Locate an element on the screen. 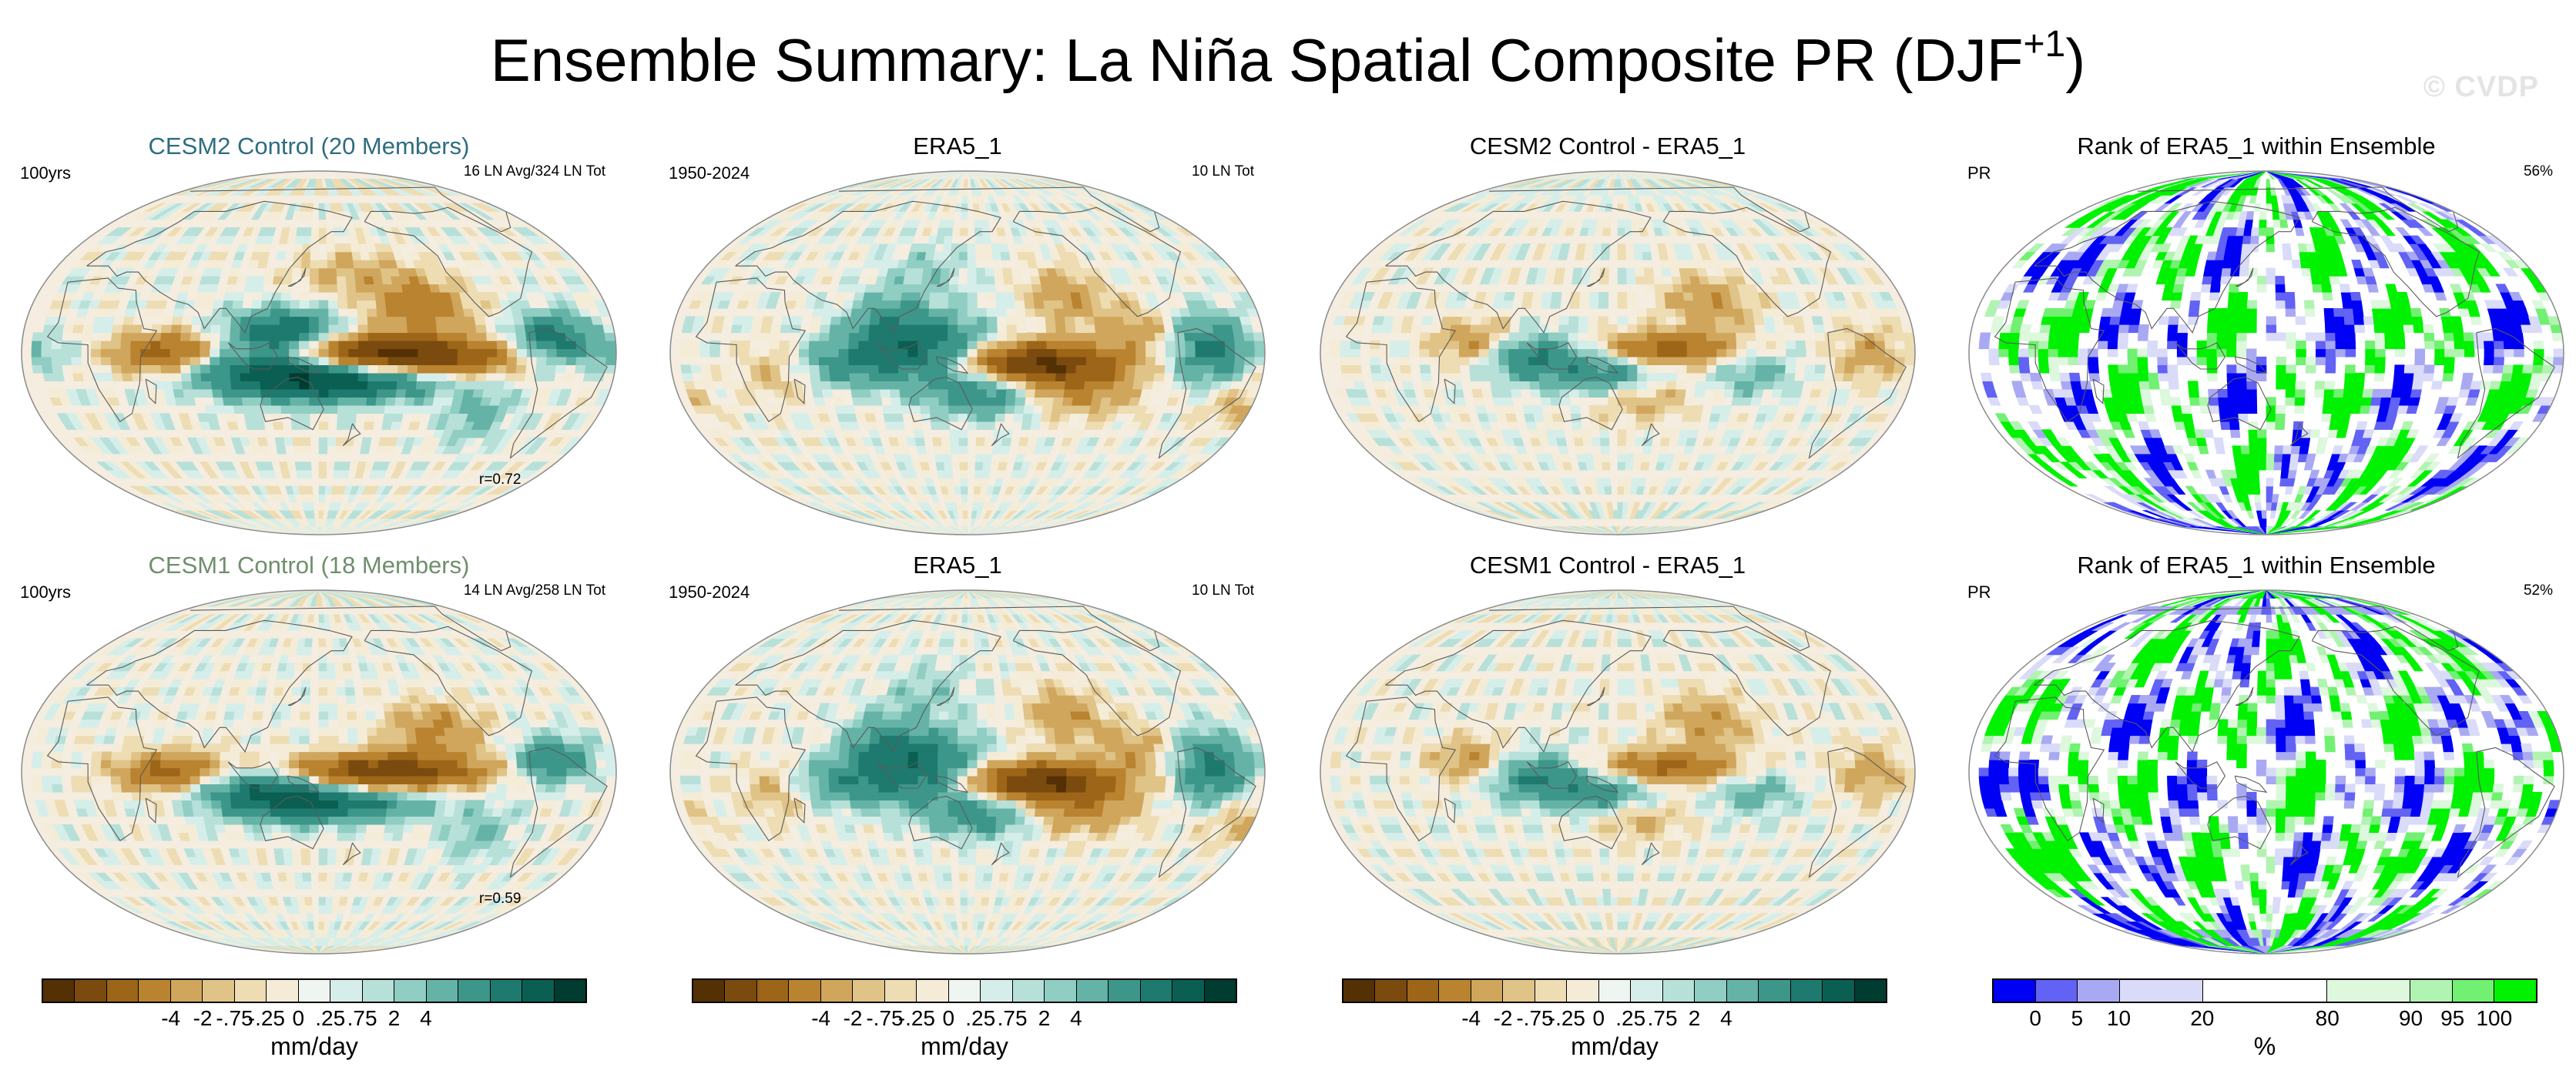 The height and width of the screenshot is (1084, 2576). panel-era5-composite: ERA5_1 1950-2024 10 LN Tot is located at coordinates (959, 333).